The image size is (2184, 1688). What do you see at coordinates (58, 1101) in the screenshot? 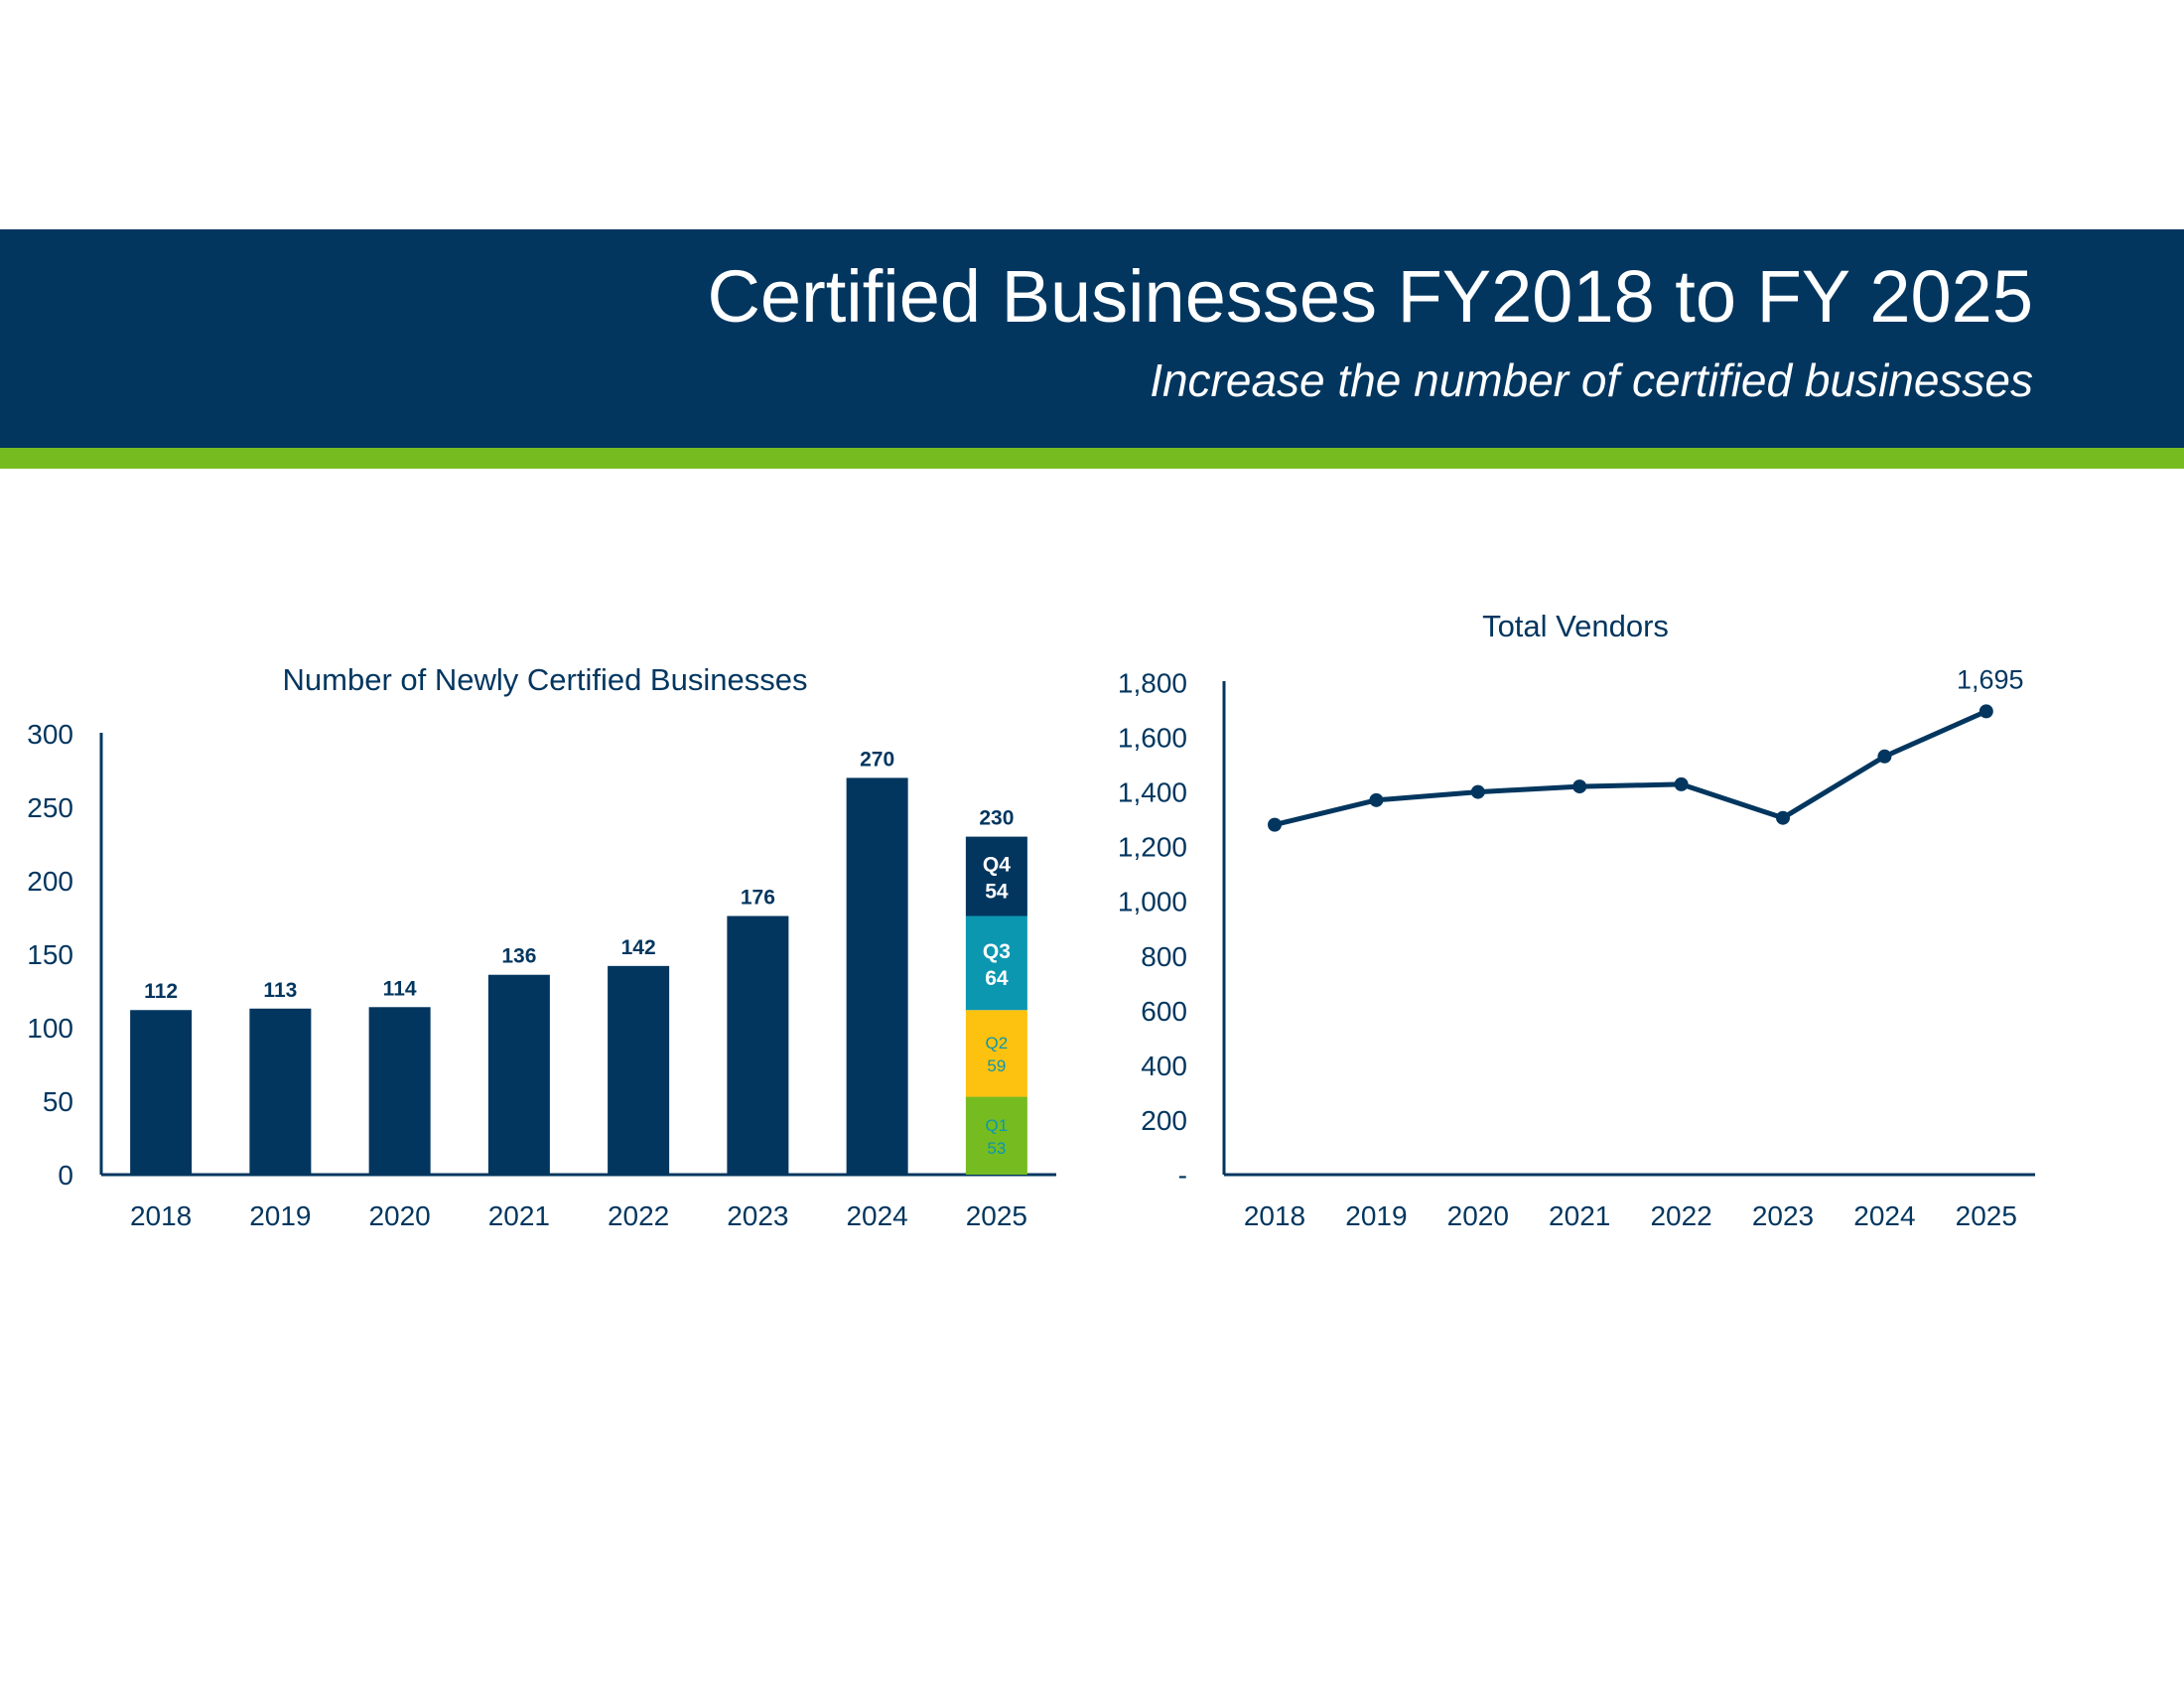
I see `bar-y-tick-label: 50` at bounding box center [58, 1101].